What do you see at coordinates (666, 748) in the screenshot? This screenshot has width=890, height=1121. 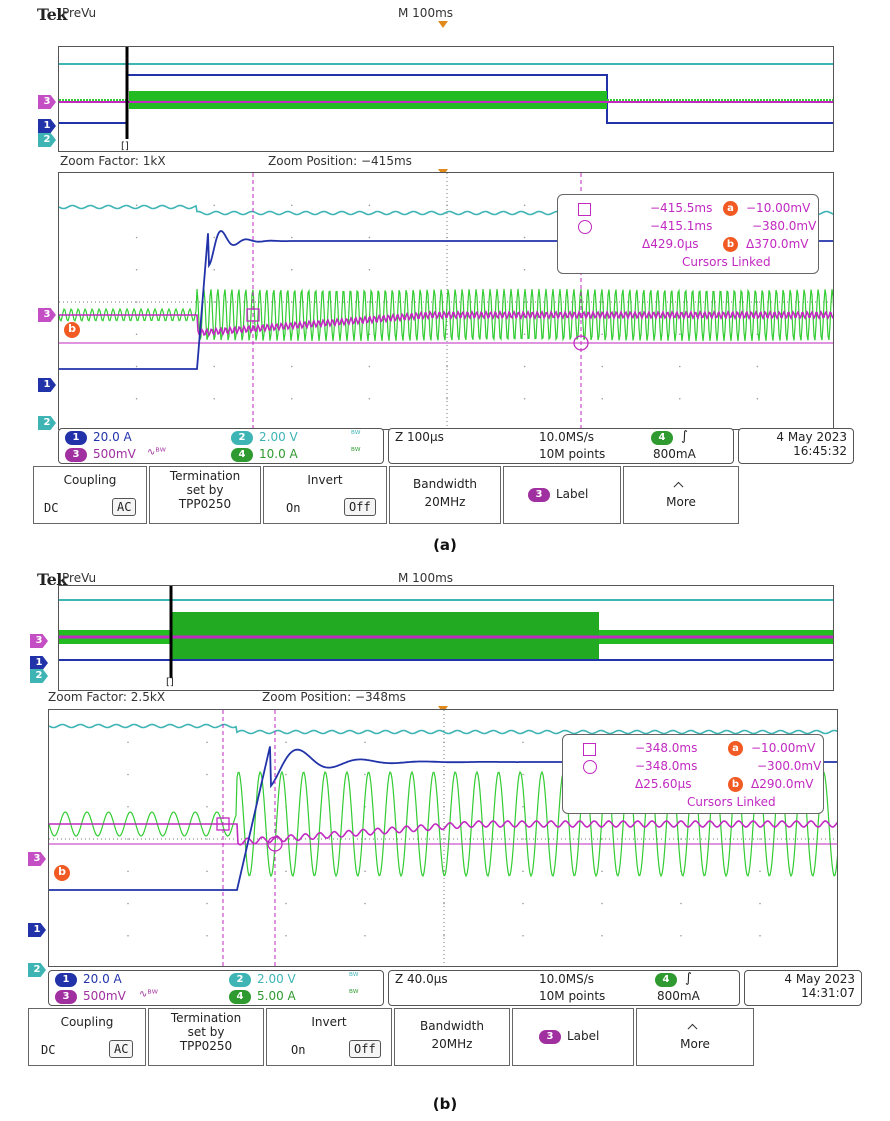 I see `cursor1-time: −348.0ms` at bounding box center [666, 748].